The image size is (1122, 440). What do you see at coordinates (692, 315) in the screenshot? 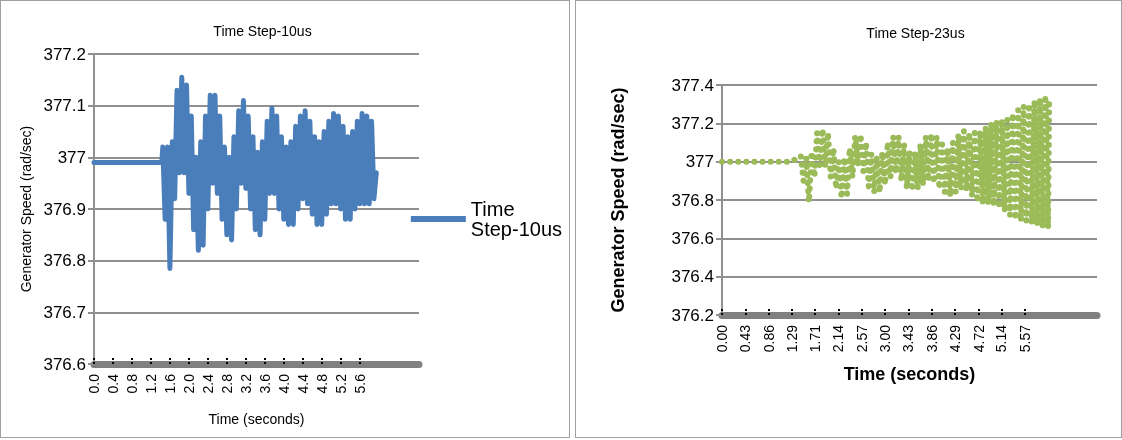
I see `y-tick-label: 376.2` at bounding box center [692, 315].